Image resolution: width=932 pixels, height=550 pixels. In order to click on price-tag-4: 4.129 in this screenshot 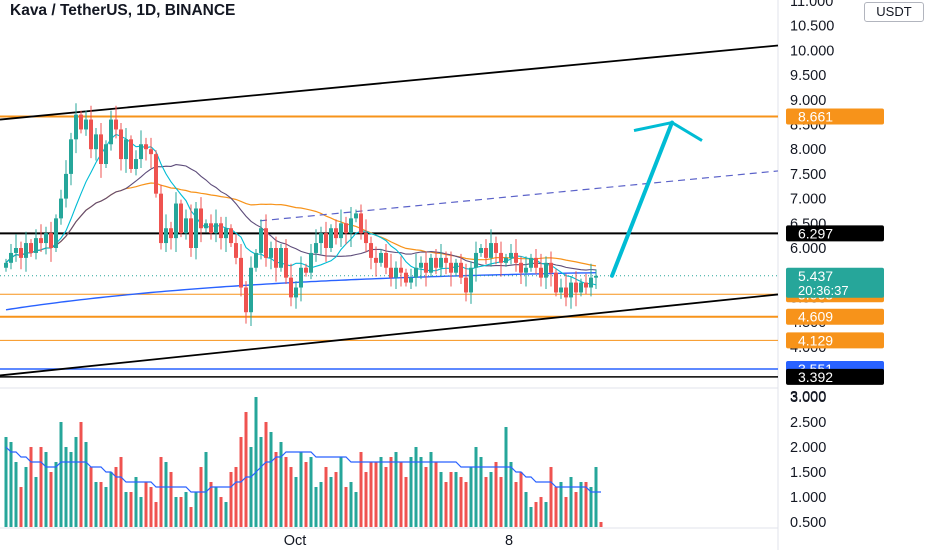, I will do `click(815, 340)`.